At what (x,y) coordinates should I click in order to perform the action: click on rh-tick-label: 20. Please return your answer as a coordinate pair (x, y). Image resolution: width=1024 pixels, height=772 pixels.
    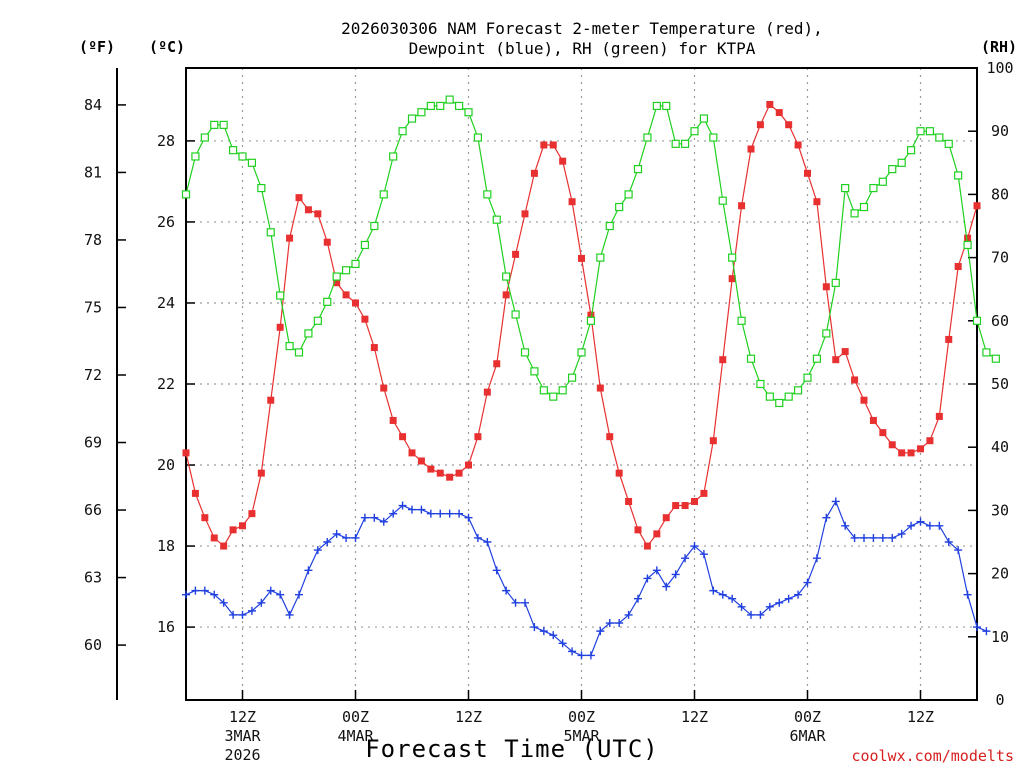
    Looking at the image, I should click on (1000, 574).